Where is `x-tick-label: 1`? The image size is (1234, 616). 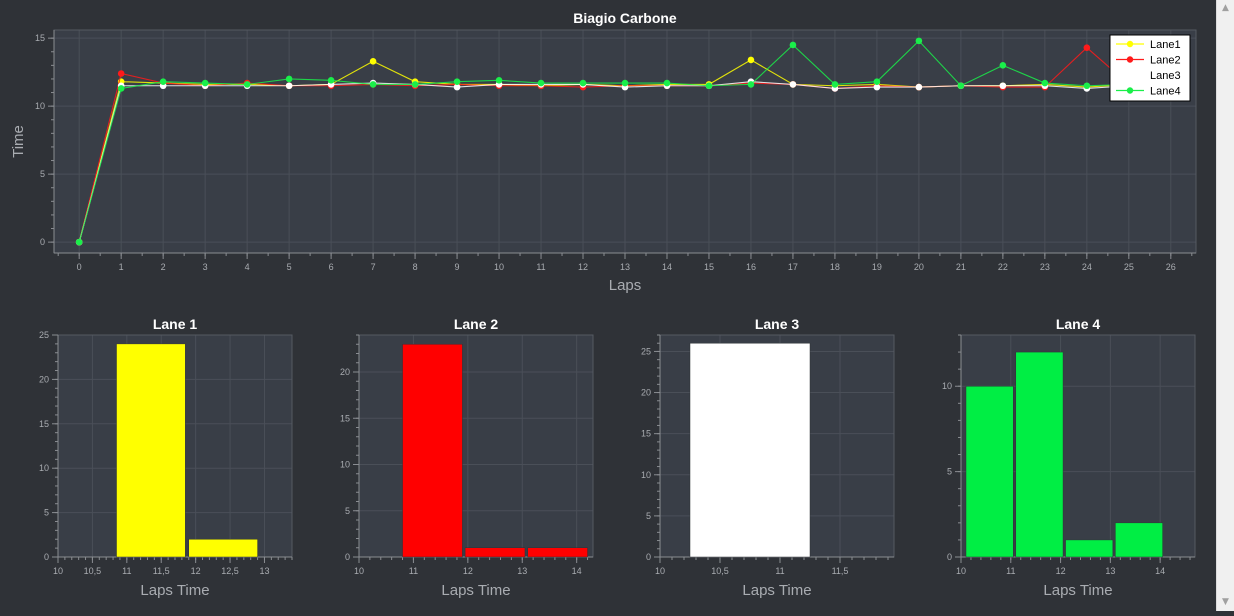 x-tick-label: 1 is located at coordinates (121, 267).